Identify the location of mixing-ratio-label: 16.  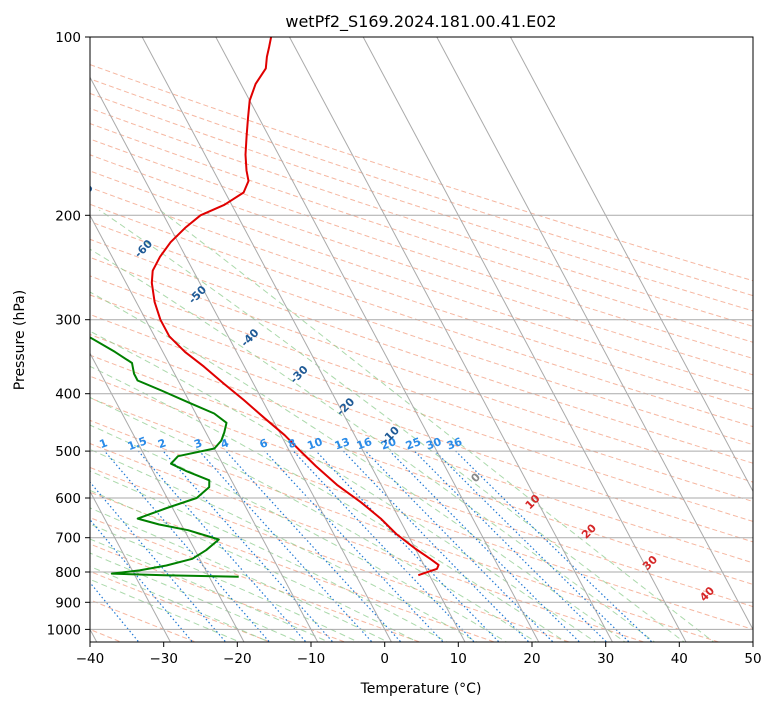
(364, 444).